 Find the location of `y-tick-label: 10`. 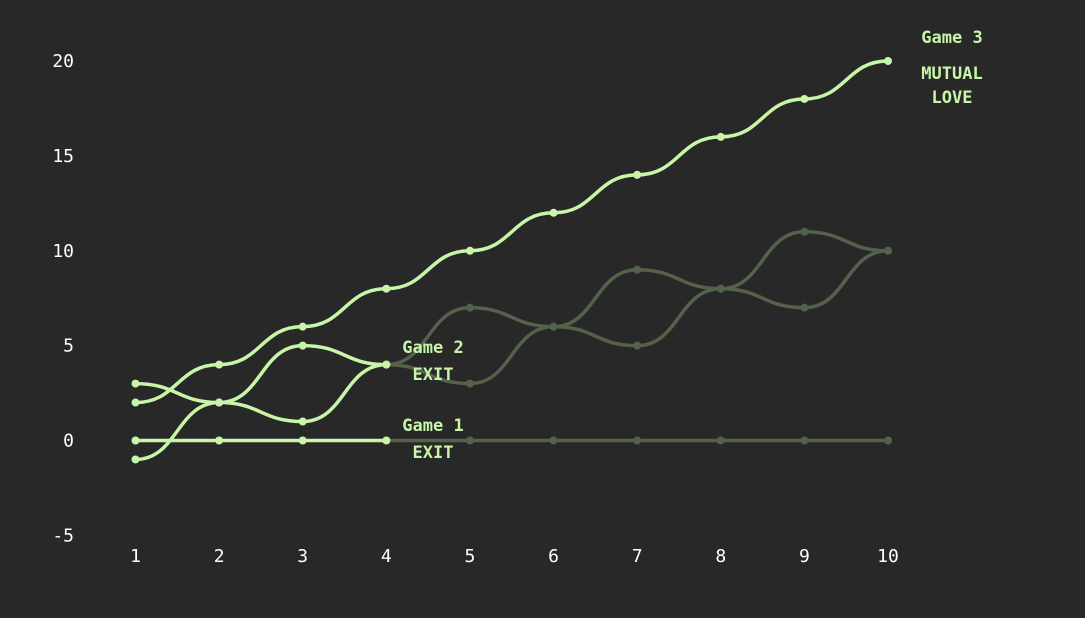

y-tick-label: 10 is located at coordinates (63, 251).